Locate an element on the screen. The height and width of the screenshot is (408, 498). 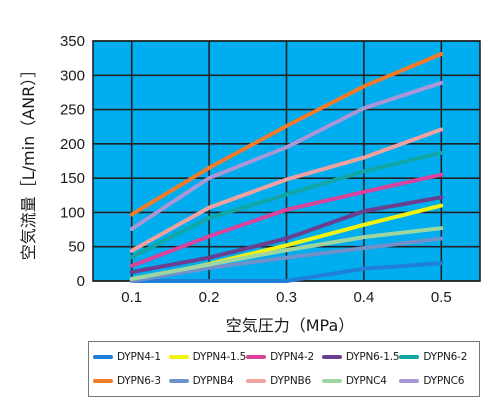
legend-item: DYPN4-2 is located at coordinates (284, 357).